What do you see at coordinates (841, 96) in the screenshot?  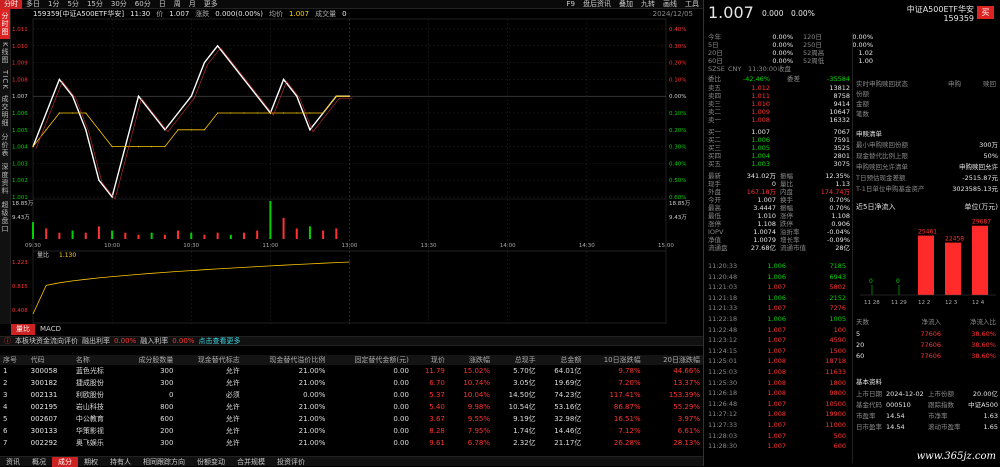 I see `cell: 8758` at bounding box center [841, 96].